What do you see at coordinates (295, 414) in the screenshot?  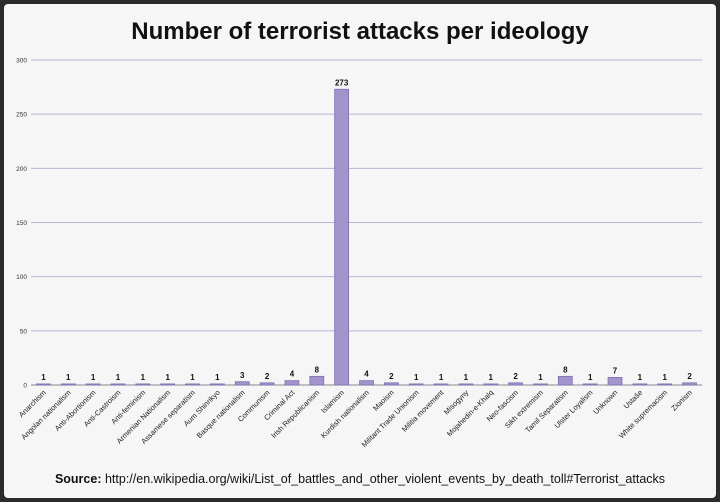 I see `x-tick-label: Irish Republicanism` at bounding box center [295, 414].